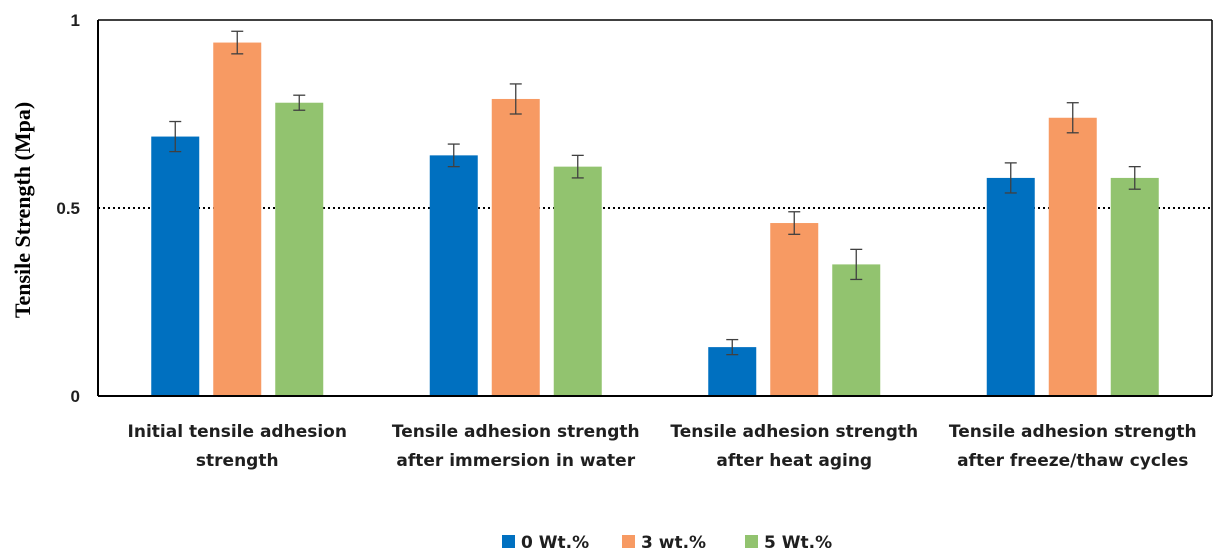 The width and height of the screenshot is (1216, 554). I want to click on y-tick-label: 0, so click(75, 396).